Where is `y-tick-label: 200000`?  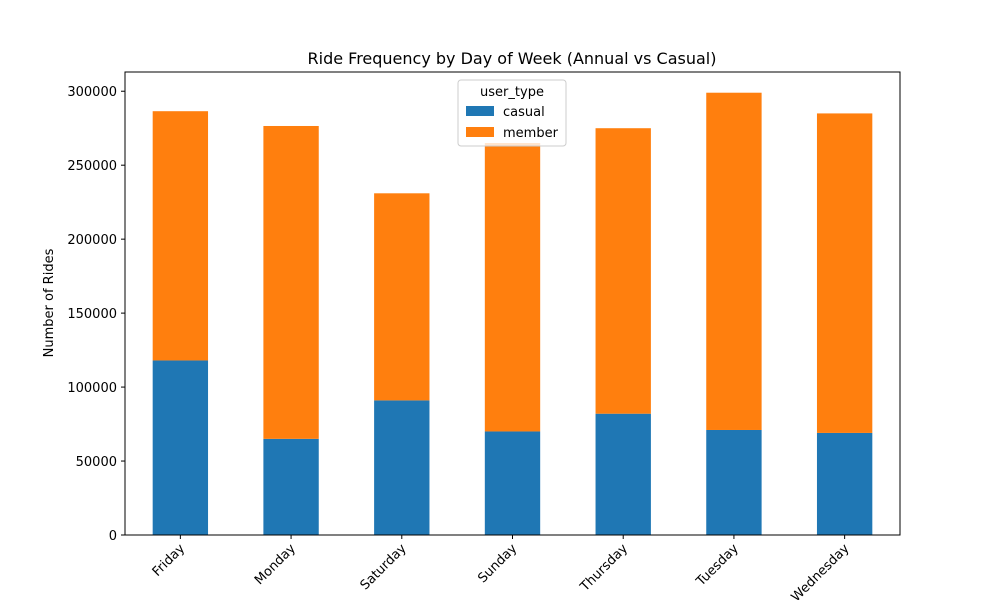
y-tick-label: 200000 is located at coordinates (92, 240).